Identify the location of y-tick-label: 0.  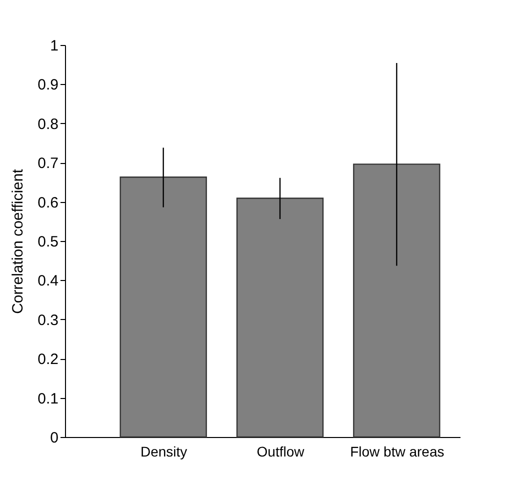
(54, 438).